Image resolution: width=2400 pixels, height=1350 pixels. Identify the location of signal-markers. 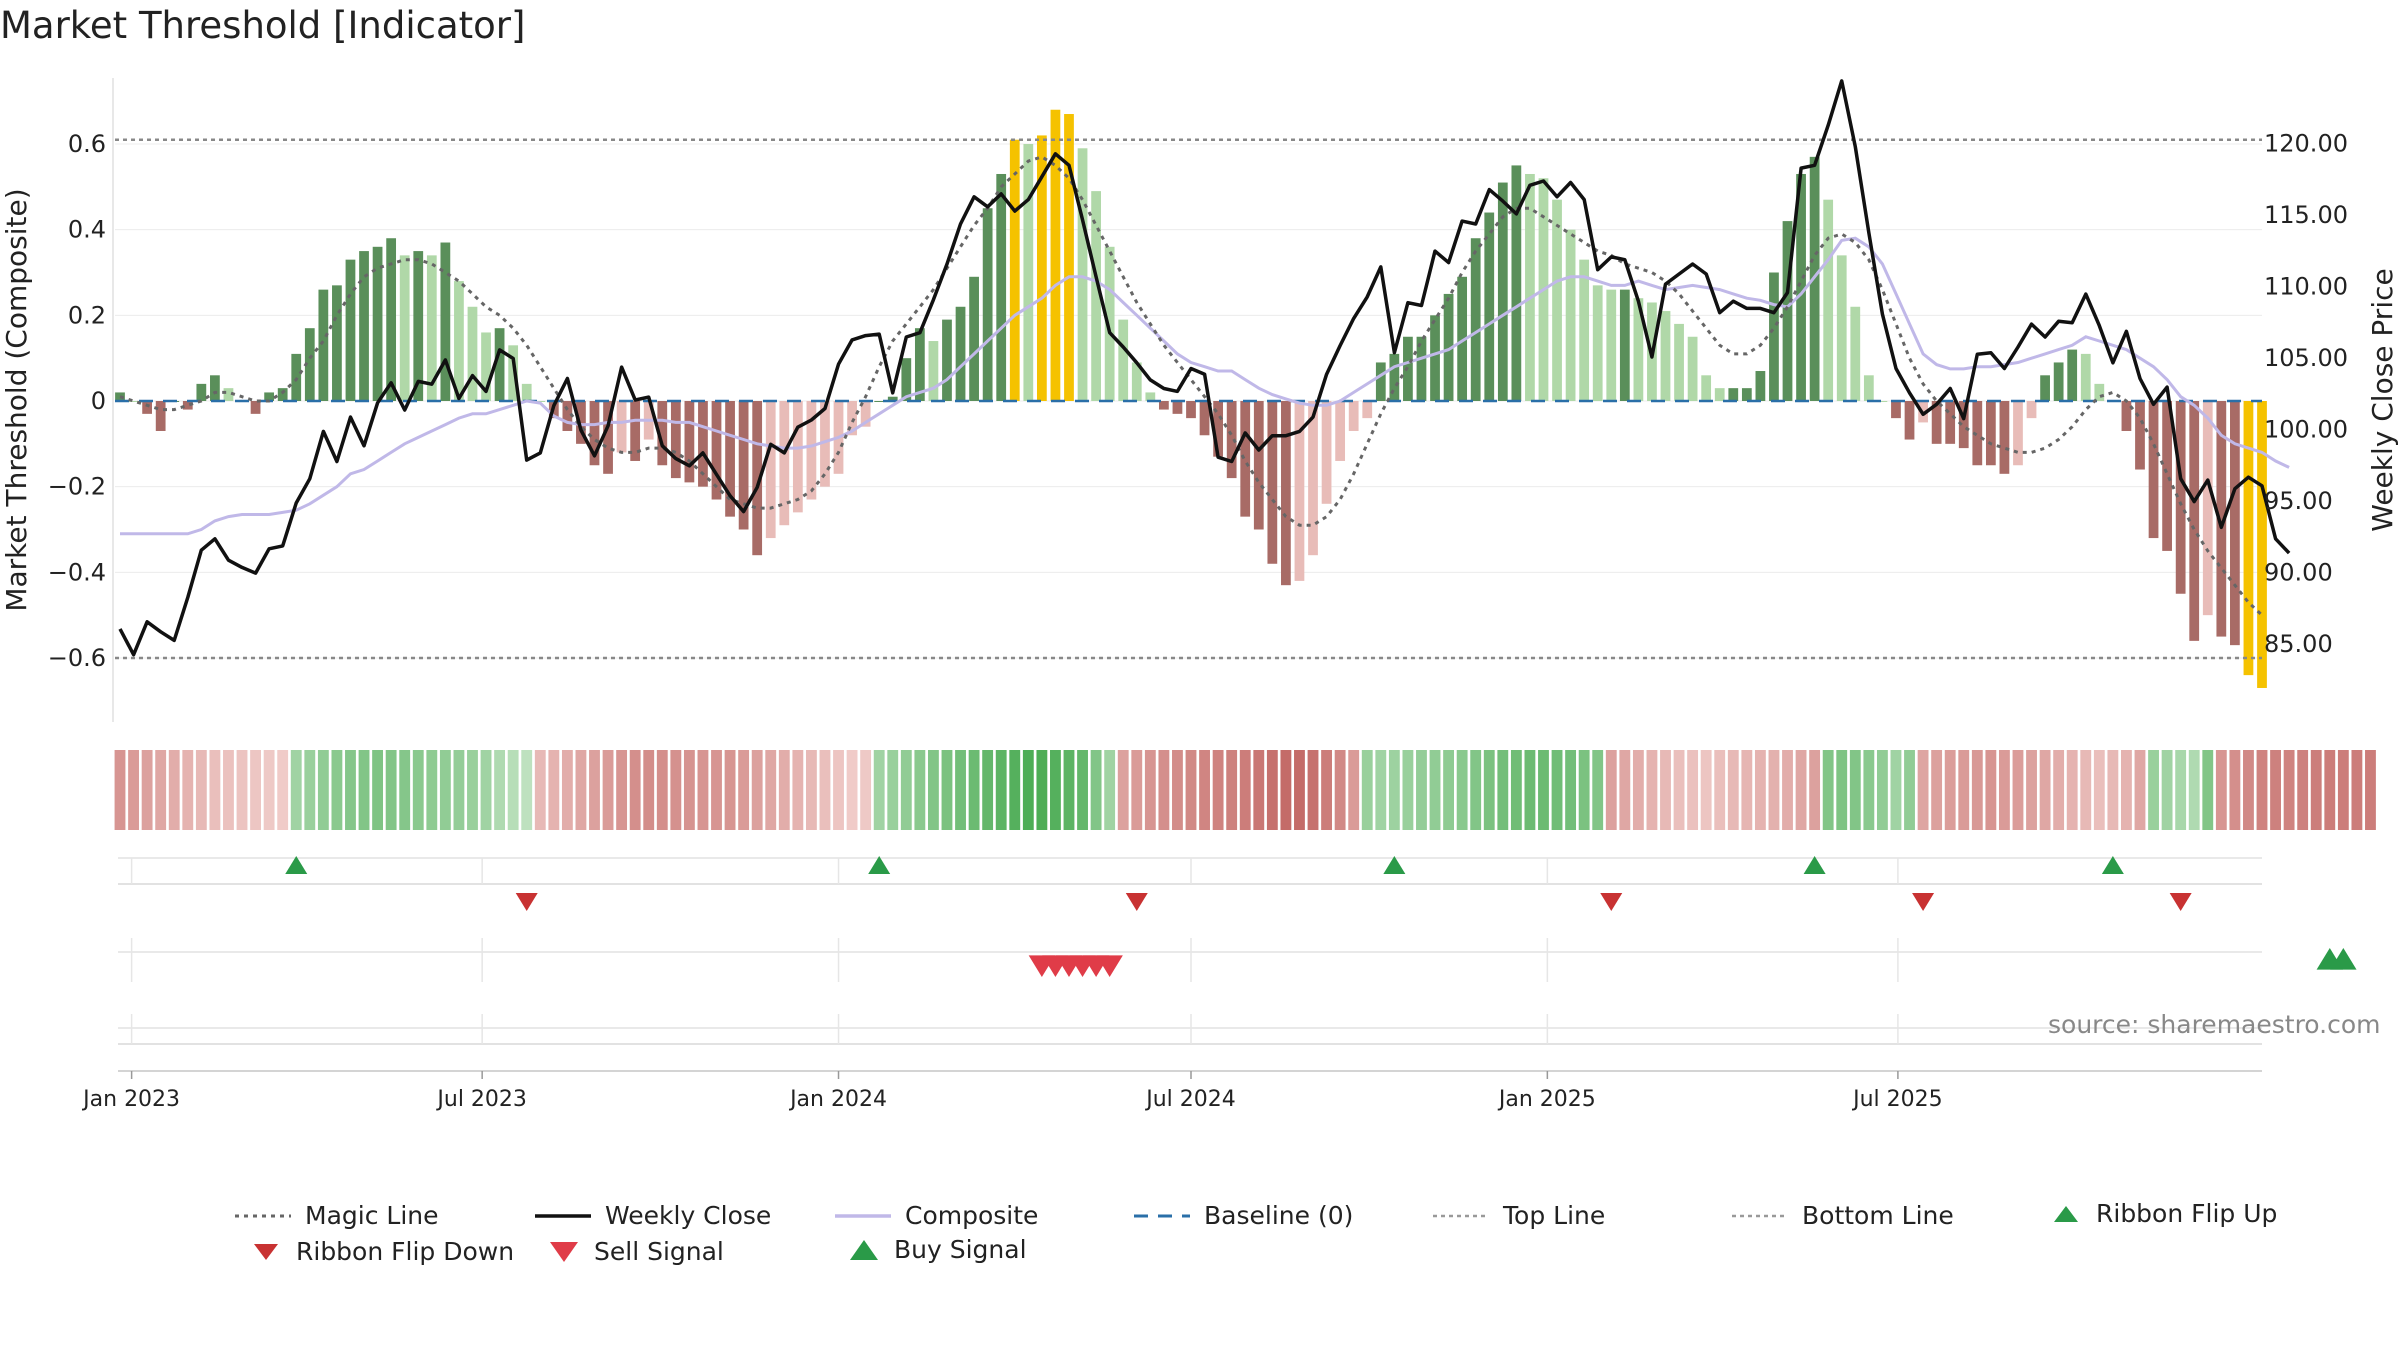
(1237, 964).